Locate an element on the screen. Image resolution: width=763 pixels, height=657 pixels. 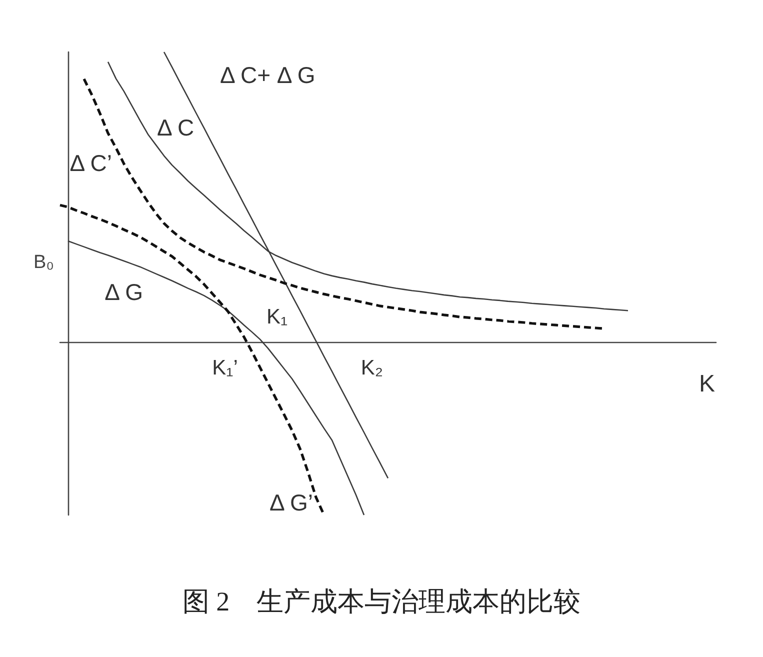
annotation: K₁ is located at coordinates (277, 317).